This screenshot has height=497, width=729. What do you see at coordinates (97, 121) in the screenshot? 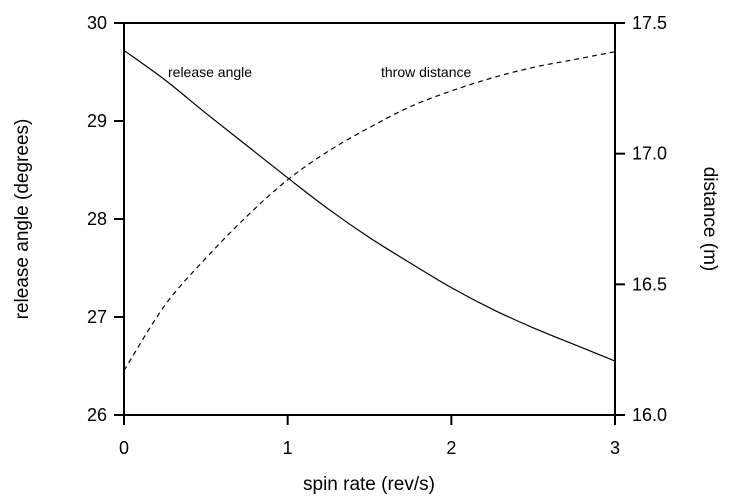
I see `left-tick-label: 29` at bounding box center [97, 121].